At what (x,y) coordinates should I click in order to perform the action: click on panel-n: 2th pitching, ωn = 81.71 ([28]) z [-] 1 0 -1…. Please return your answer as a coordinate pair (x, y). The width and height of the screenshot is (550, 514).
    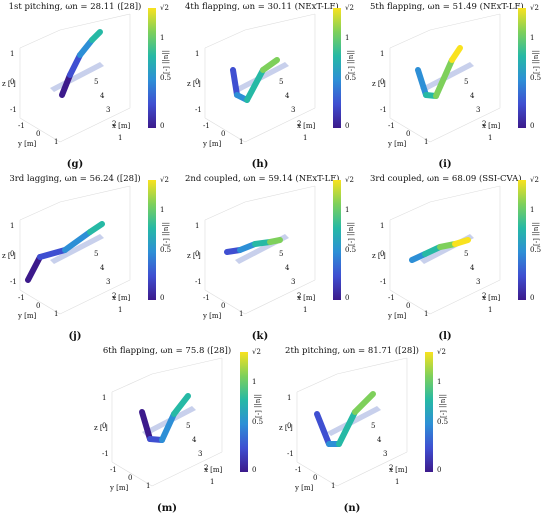
    Looking at the image, I should click on (367, 429).